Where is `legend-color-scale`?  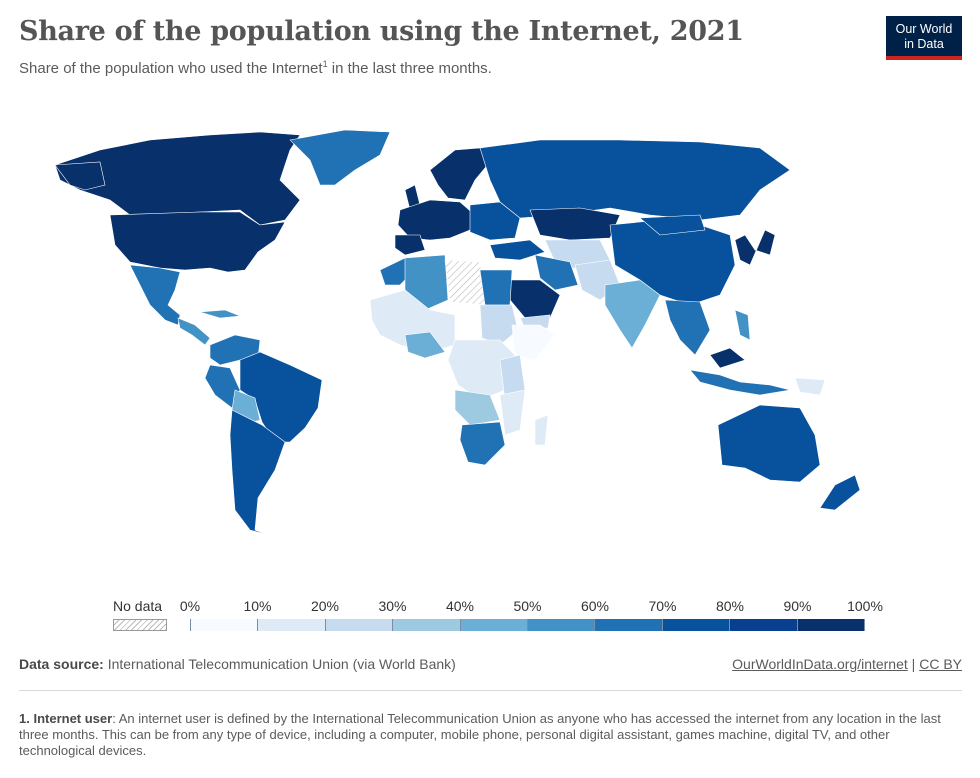
legend-color-scale is located at coordinates (528, 625).